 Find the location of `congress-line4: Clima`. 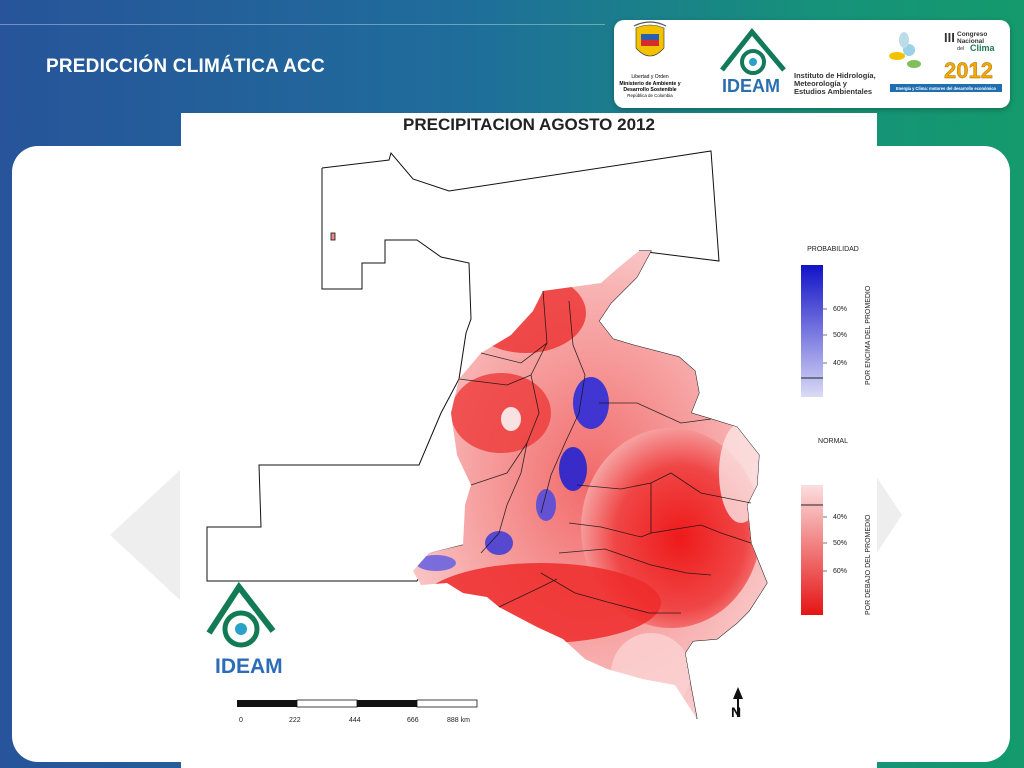

congress-line4: Clima is located at coordinates (983, 48).